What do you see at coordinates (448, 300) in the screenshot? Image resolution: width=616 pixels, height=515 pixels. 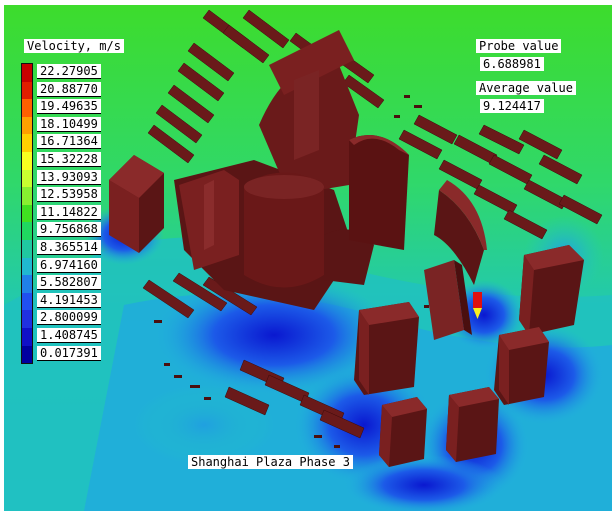 I see `building-tall-slab` at bounding box center [448, 300].